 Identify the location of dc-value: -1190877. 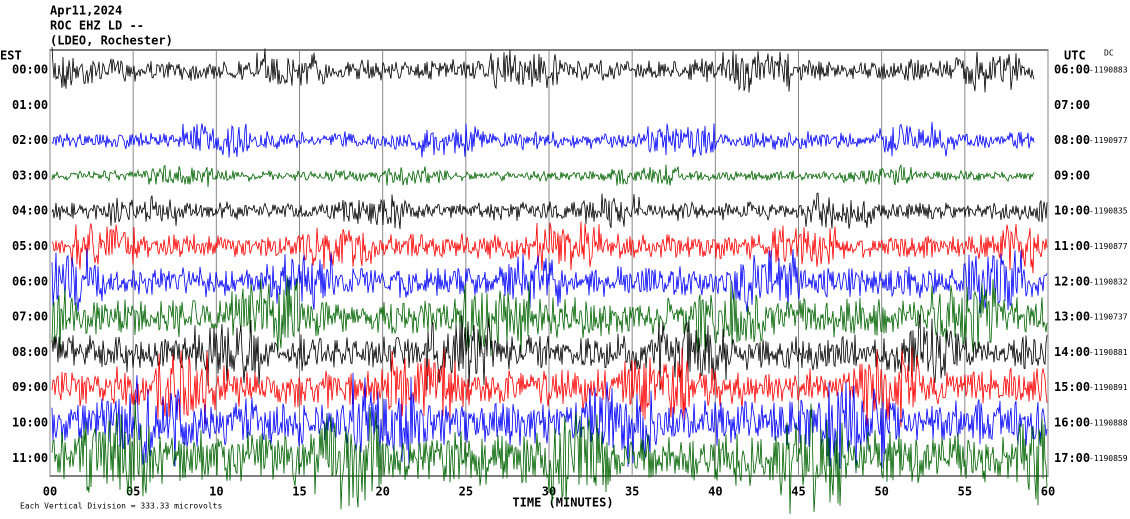
(1108, 246).